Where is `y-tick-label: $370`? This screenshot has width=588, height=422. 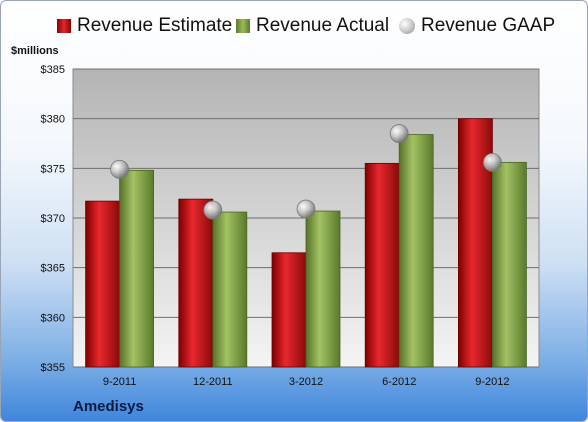 y-tick-label: $370 is located at coordinates (53, 219).